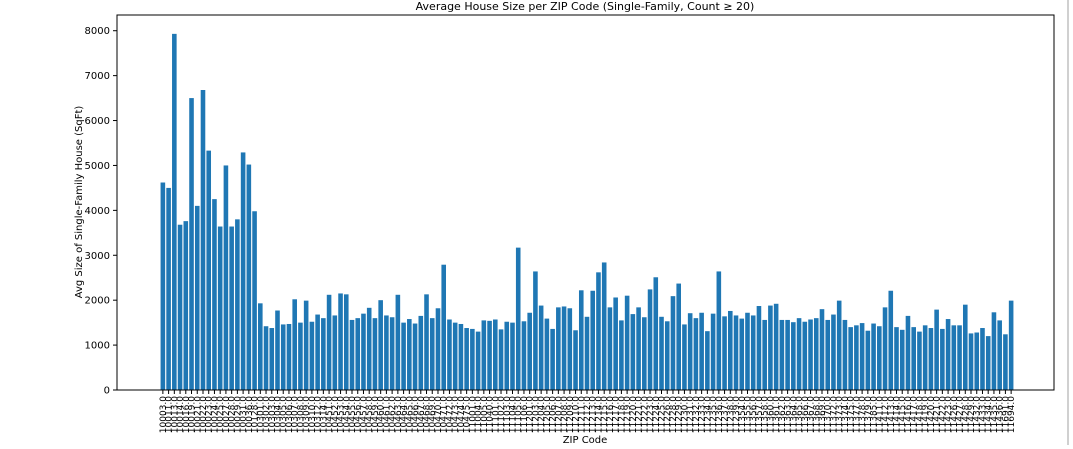 The height and width of the screenshot is (449, 1073). I want to click on y-tick-label: 4000, so click(97, 211).